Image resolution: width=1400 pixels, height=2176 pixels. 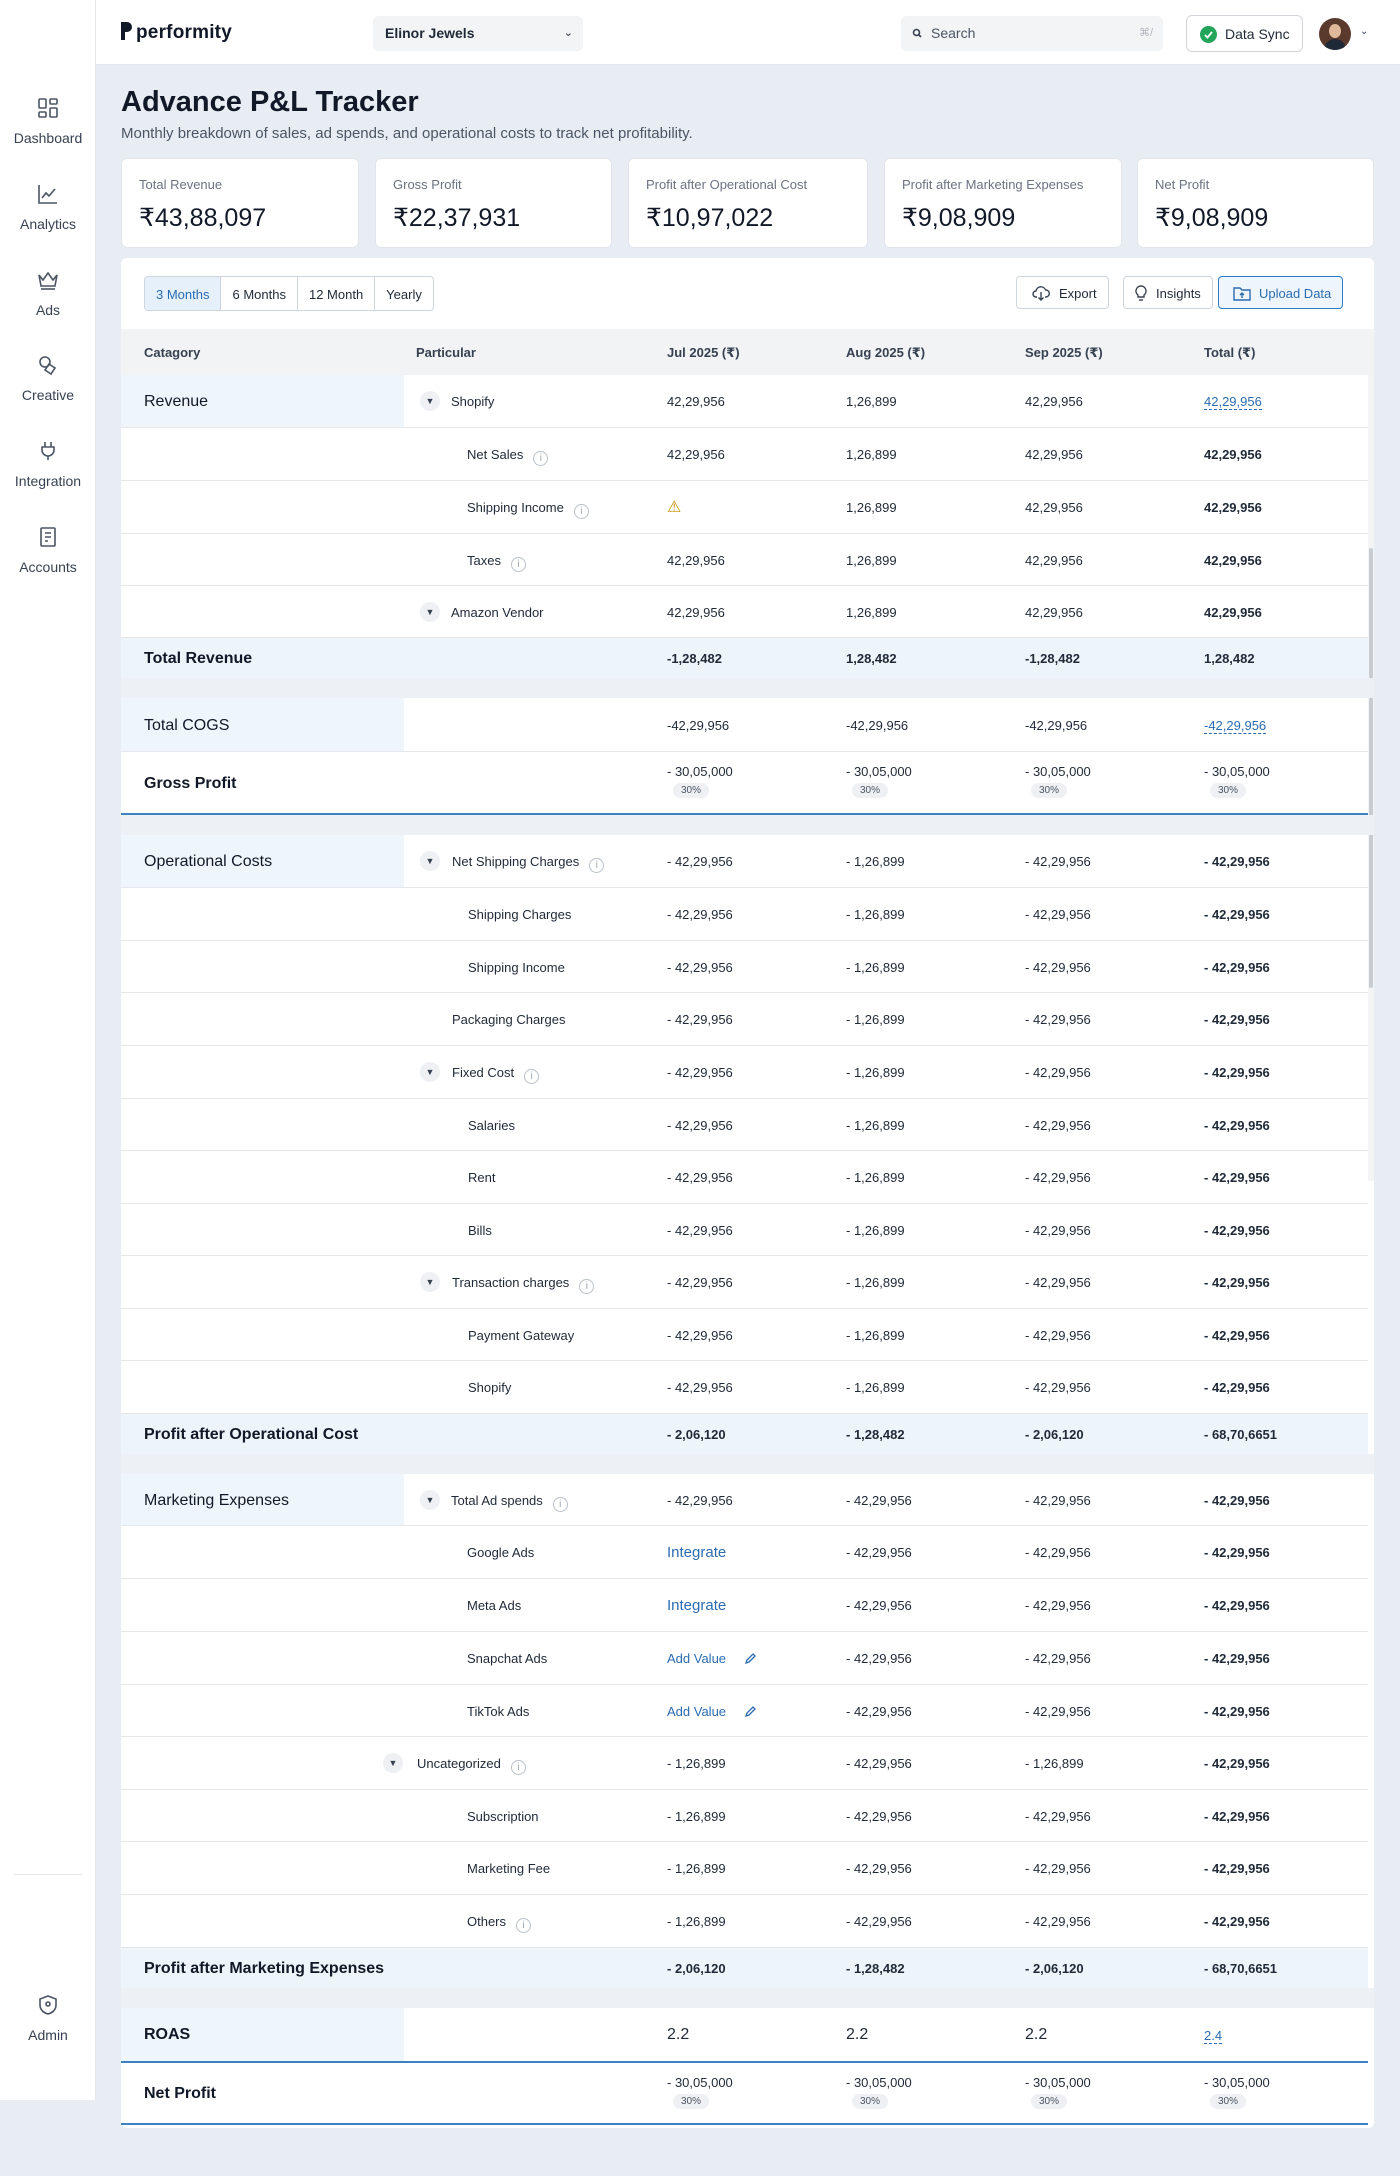 I want to click on search-input: Search ⌘/, so click(x=1032, y=33).